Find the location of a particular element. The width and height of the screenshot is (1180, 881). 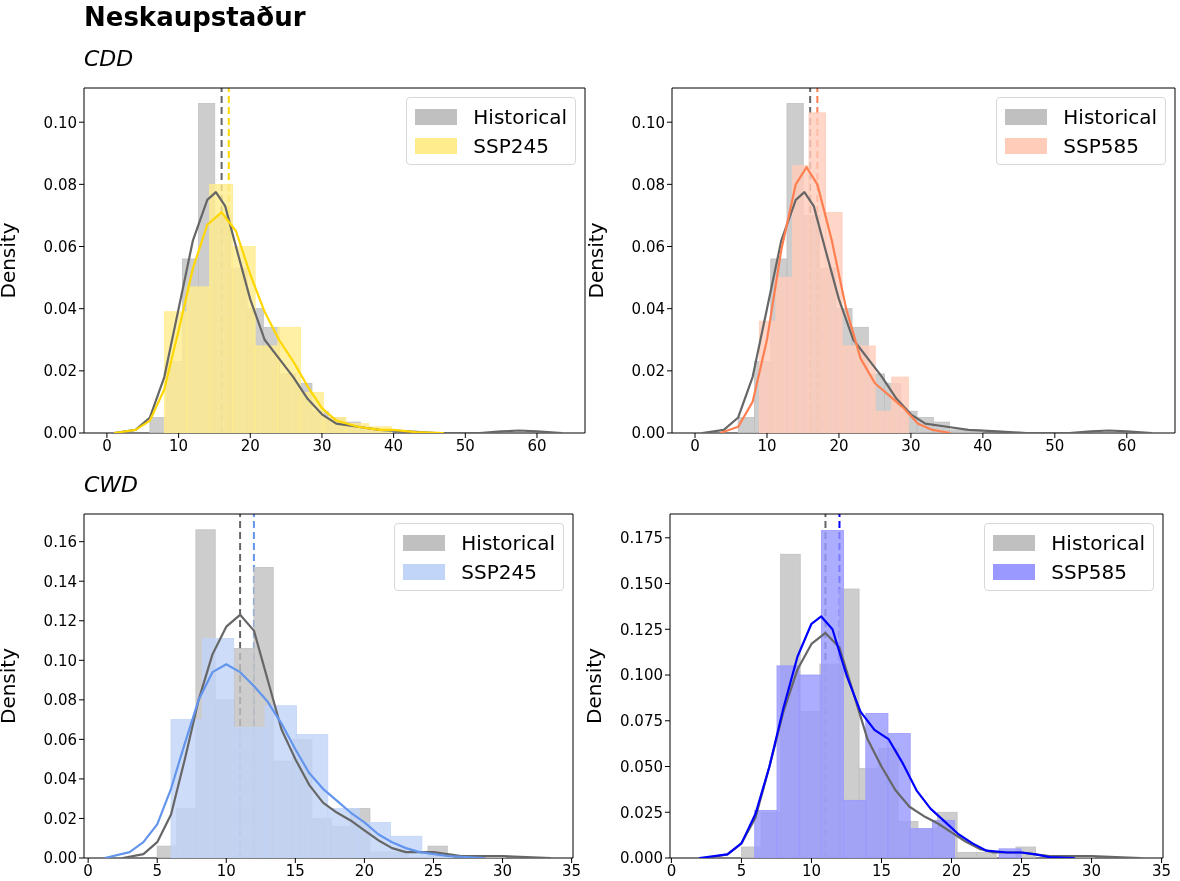

y-tick-label: 0.16 is located at coordinates (60, 542).